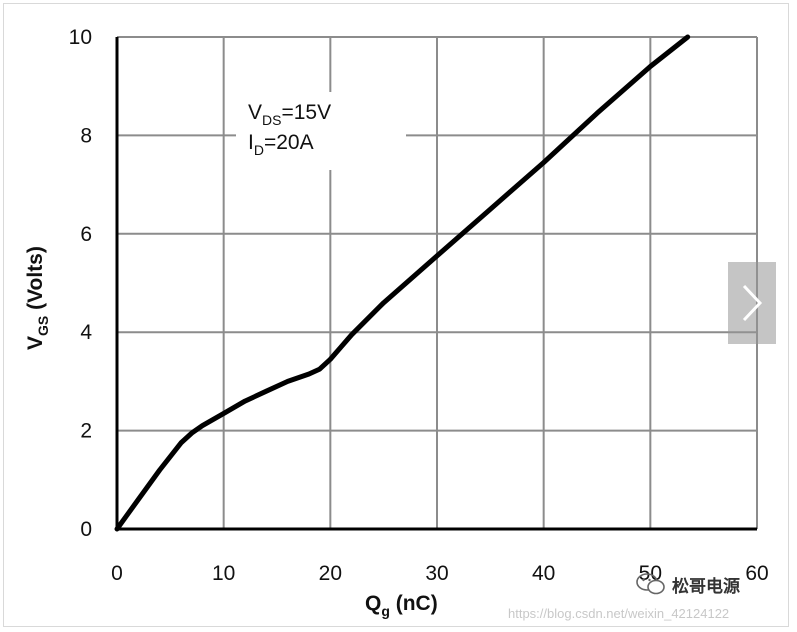 This screenshot has width=797, height=632. What do you see at coordinates (37, 298) in the screenshot?
I see `y-axis-title: VGS (Volts)` at bounding box center [37, 298].